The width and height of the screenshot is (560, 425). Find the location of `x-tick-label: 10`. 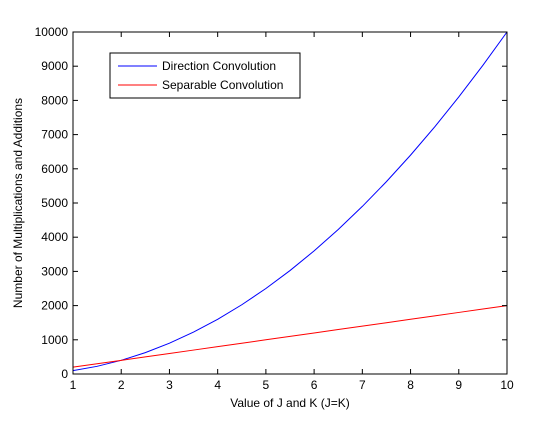

x-tick-label: 10 is located at coordinates (507, 385).